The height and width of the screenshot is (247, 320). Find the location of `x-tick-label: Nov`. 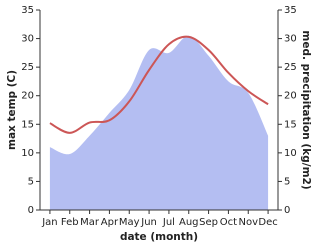

x-tick-label: Nov is located at coordinates (248, 222).